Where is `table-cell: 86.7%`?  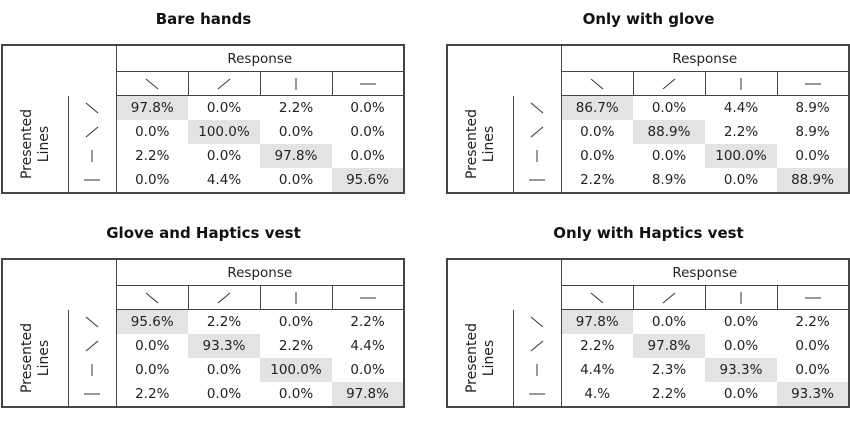
table-cell: 86.7% is located at coordinates (597, 107).